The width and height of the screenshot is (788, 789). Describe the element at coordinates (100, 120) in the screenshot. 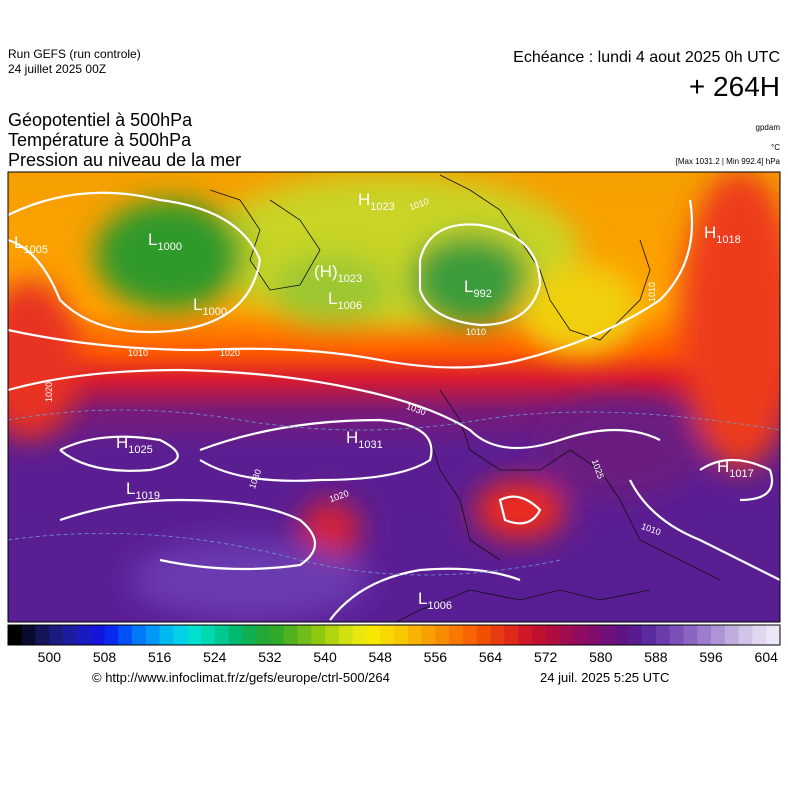

I see `field-title: Géopotentiel à 500hPa` at that location.